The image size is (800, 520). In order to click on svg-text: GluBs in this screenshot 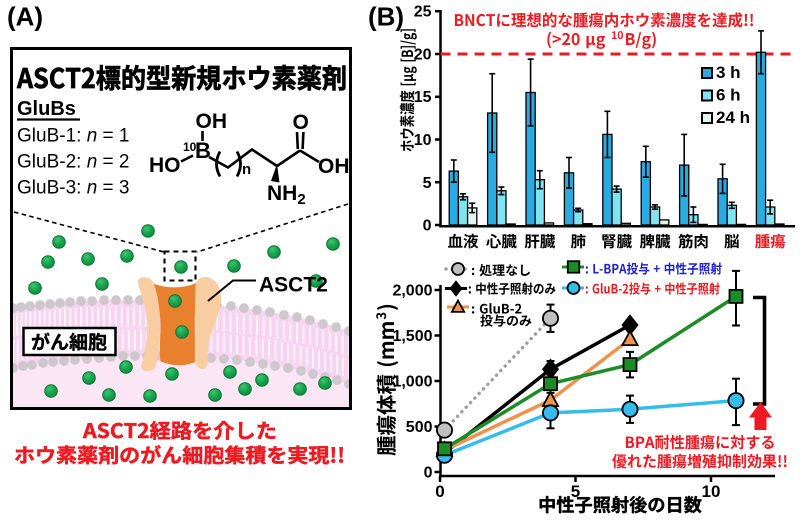, I will do `click(46, 109)`.